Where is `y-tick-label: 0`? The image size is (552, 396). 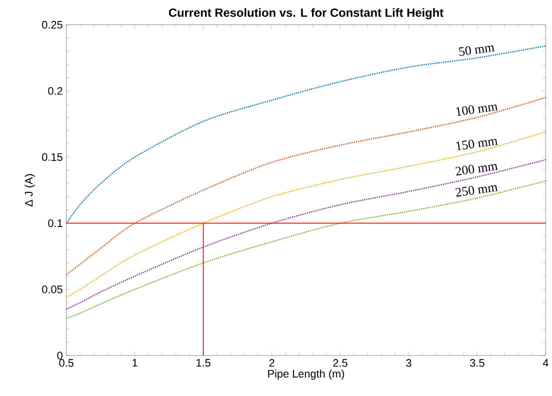 y-tick-label: 0 is located at coordinates (59, 356).